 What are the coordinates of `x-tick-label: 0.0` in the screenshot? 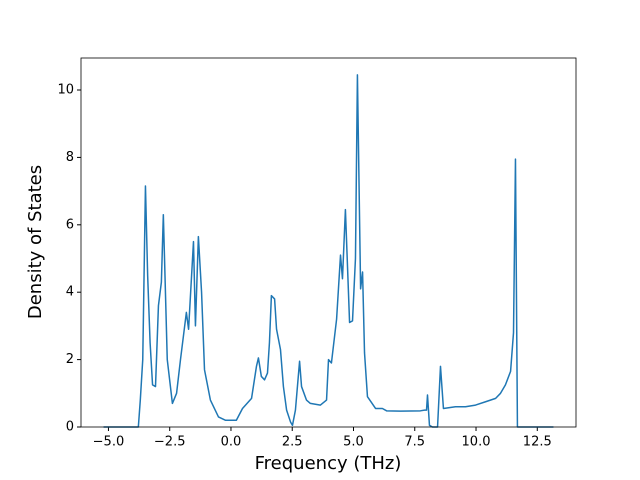 It's located at (231, 442).